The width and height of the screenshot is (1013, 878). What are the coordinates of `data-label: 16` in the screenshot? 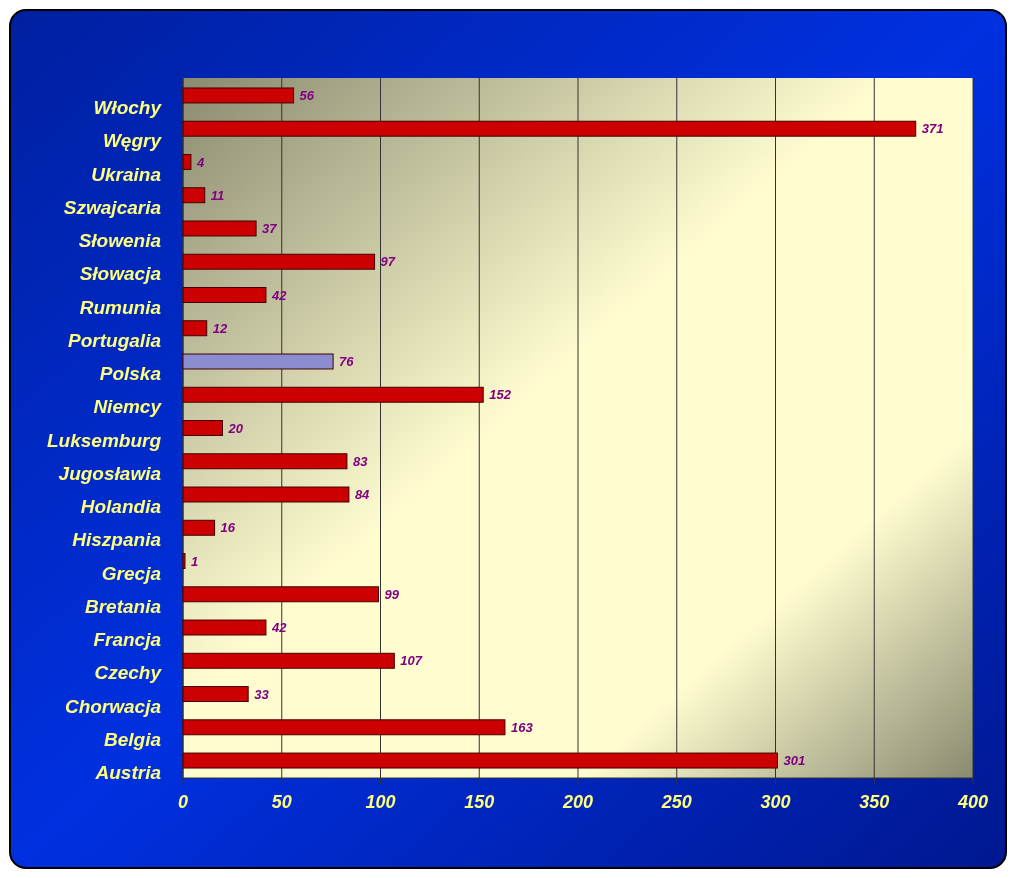 It's located at (228, 528).